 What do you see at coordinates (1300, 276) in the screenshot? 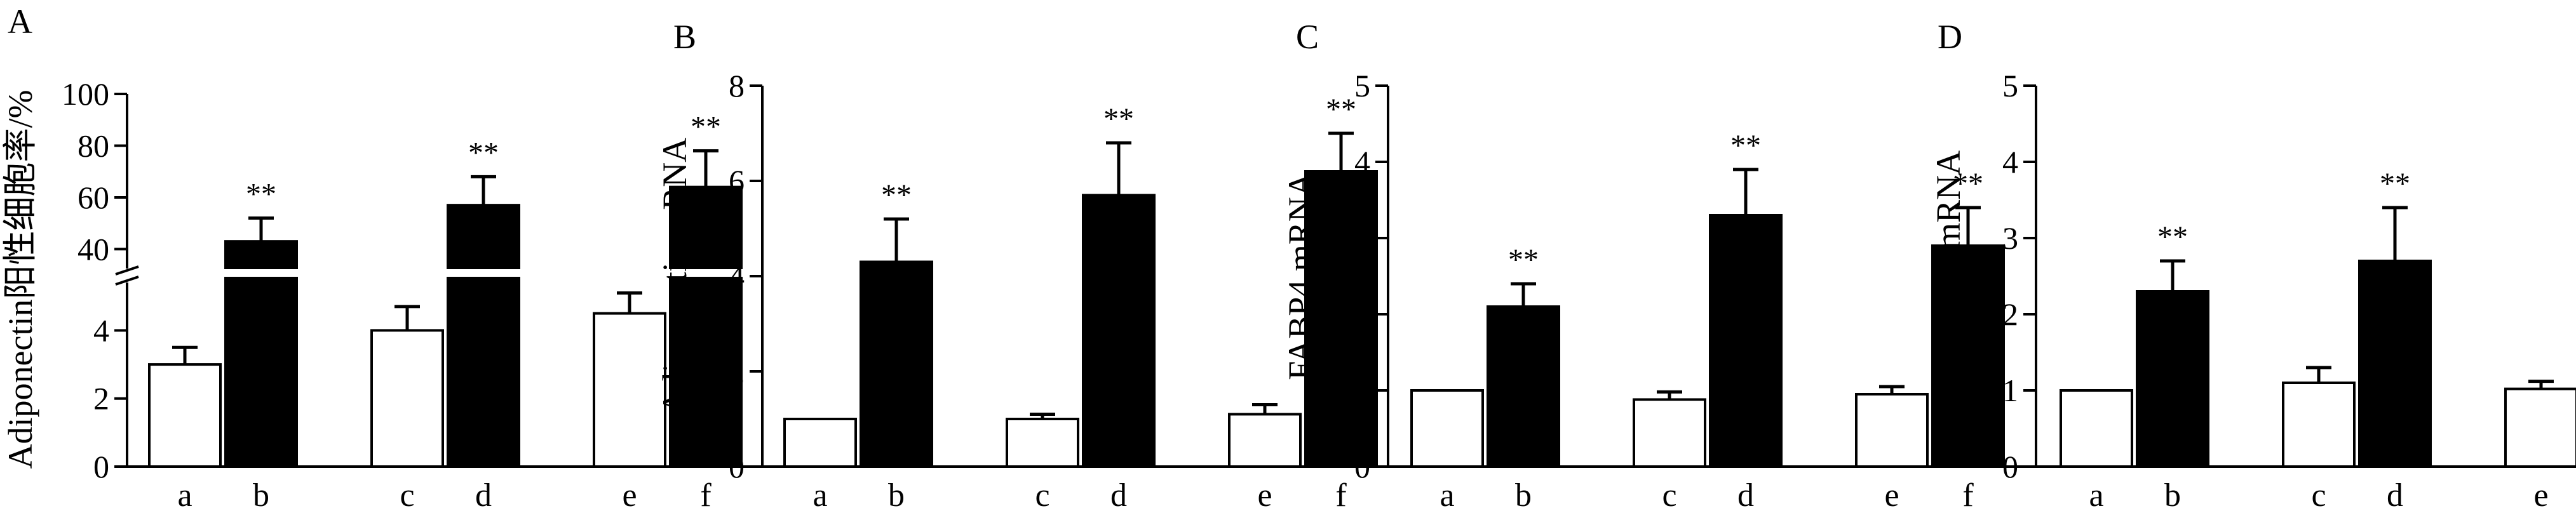
I see `y-axis-label: FABP4 mRNA` at bounding box center [1300, 276].